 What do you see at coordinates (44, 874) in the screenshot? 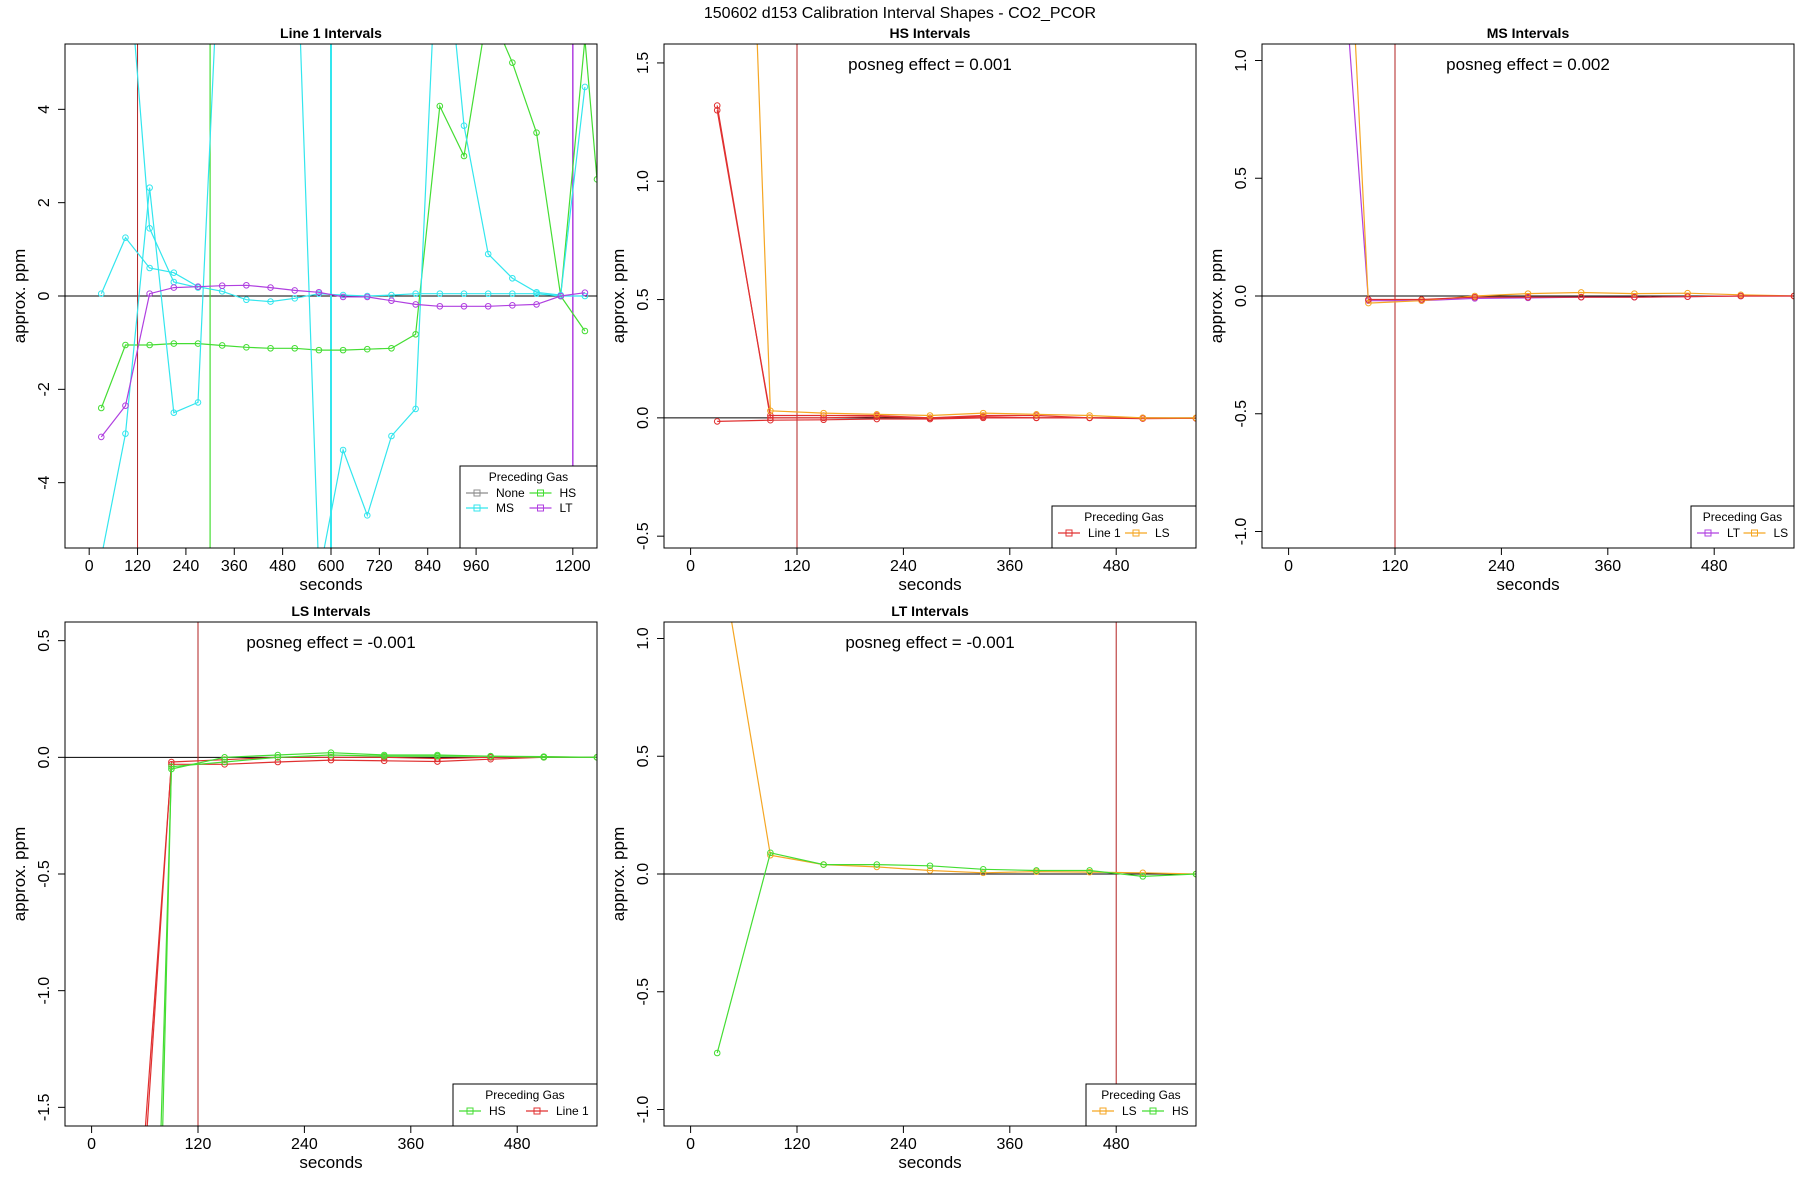
I see `y-tick-label: -0.5` at bounding box center [44, 874].